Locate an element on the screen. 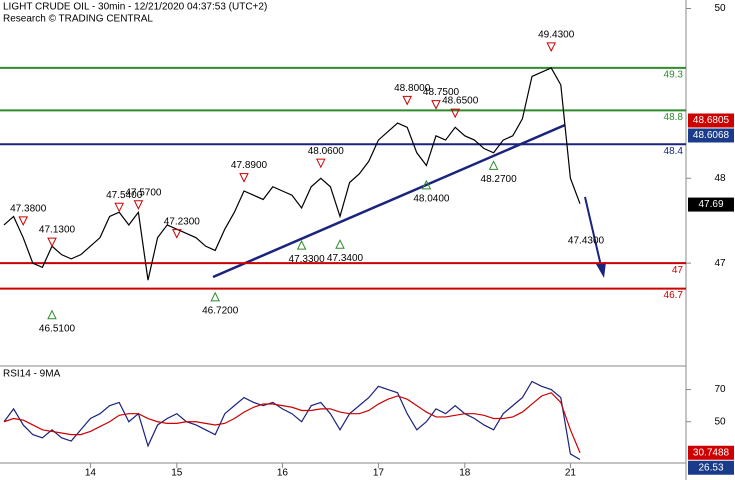  target-label: 47.4300 is located at coordinates (586, 240).